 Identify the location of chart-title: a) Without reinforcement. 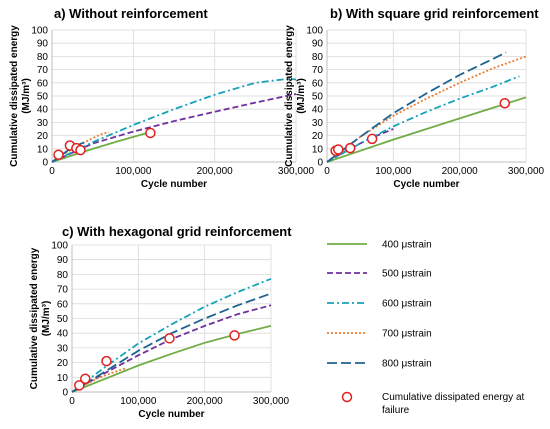
(131, 13).